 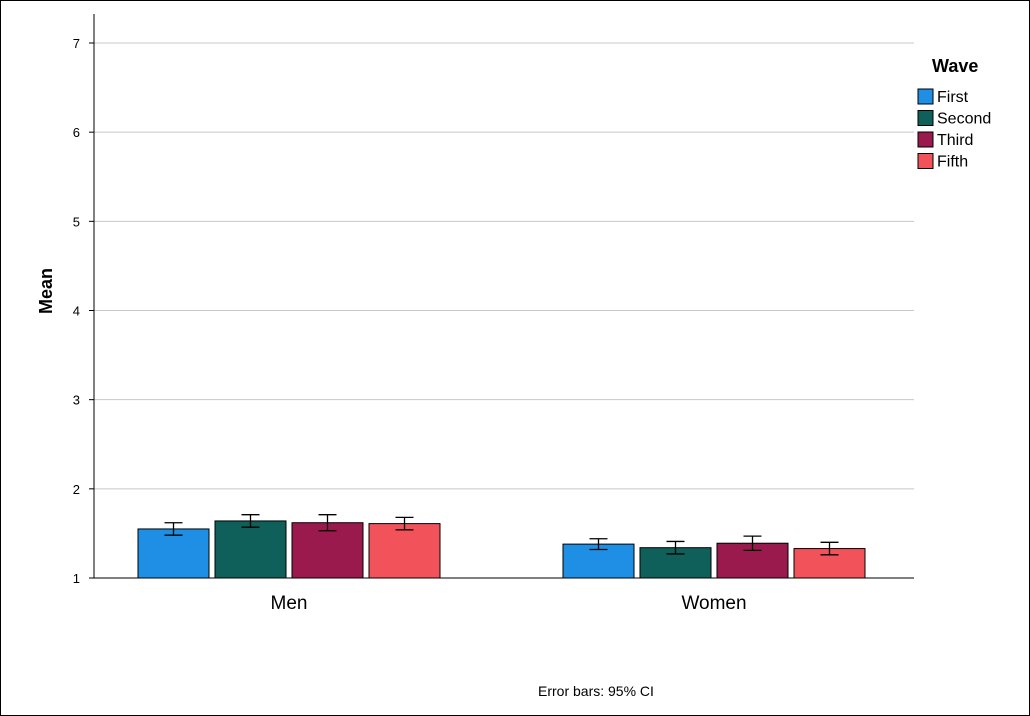 I want to click on error-bar-men-third, so click(x=327, y=523).